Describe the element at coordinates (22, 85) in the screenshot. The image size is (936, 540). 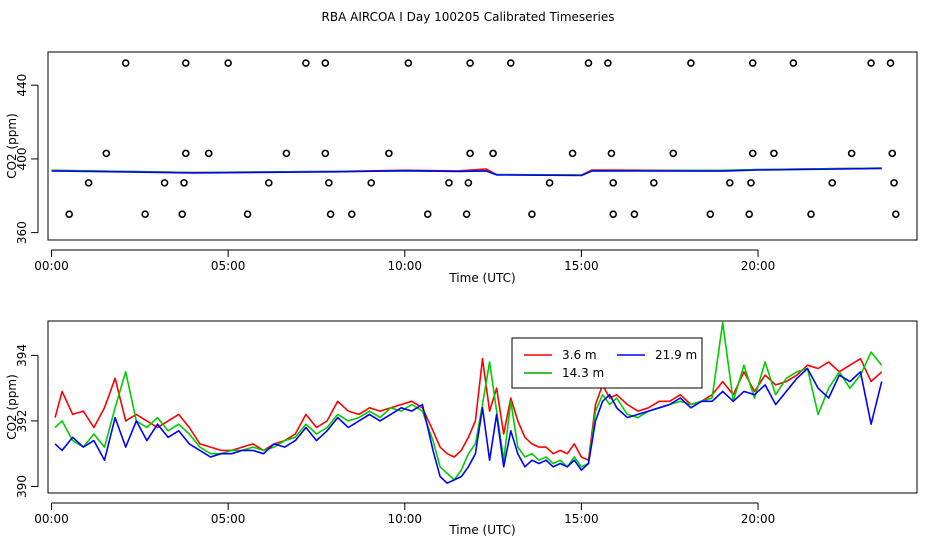
I see `y-tick-label: 440` at that location.